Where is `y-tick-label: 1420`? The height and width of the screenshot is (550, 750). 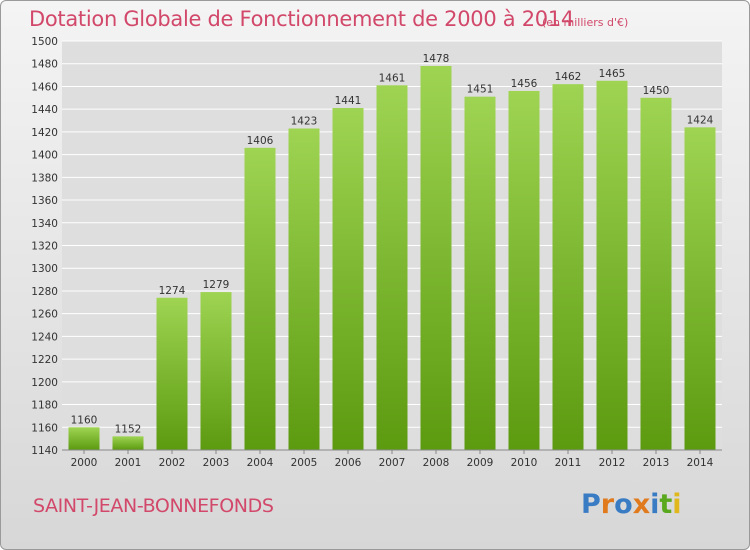
y-tick-label: 1420 is located at coordinates (44, 133).